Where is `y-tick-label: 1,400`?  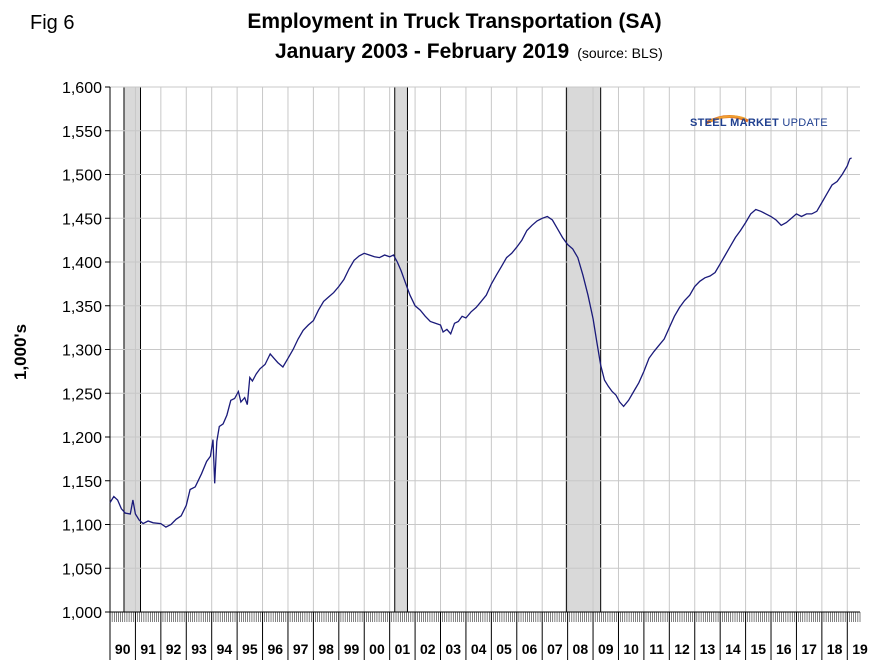 y-tick-label: 1,400 is located at coordinates (82, 263).